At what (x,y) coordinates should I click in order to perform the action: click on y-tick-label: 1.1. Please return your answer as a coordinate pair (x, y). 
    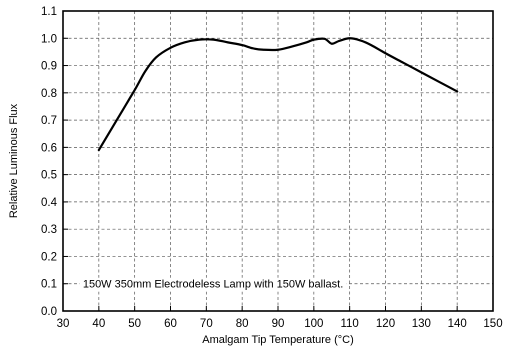
    Looking at the image, I should click on (49, 12).